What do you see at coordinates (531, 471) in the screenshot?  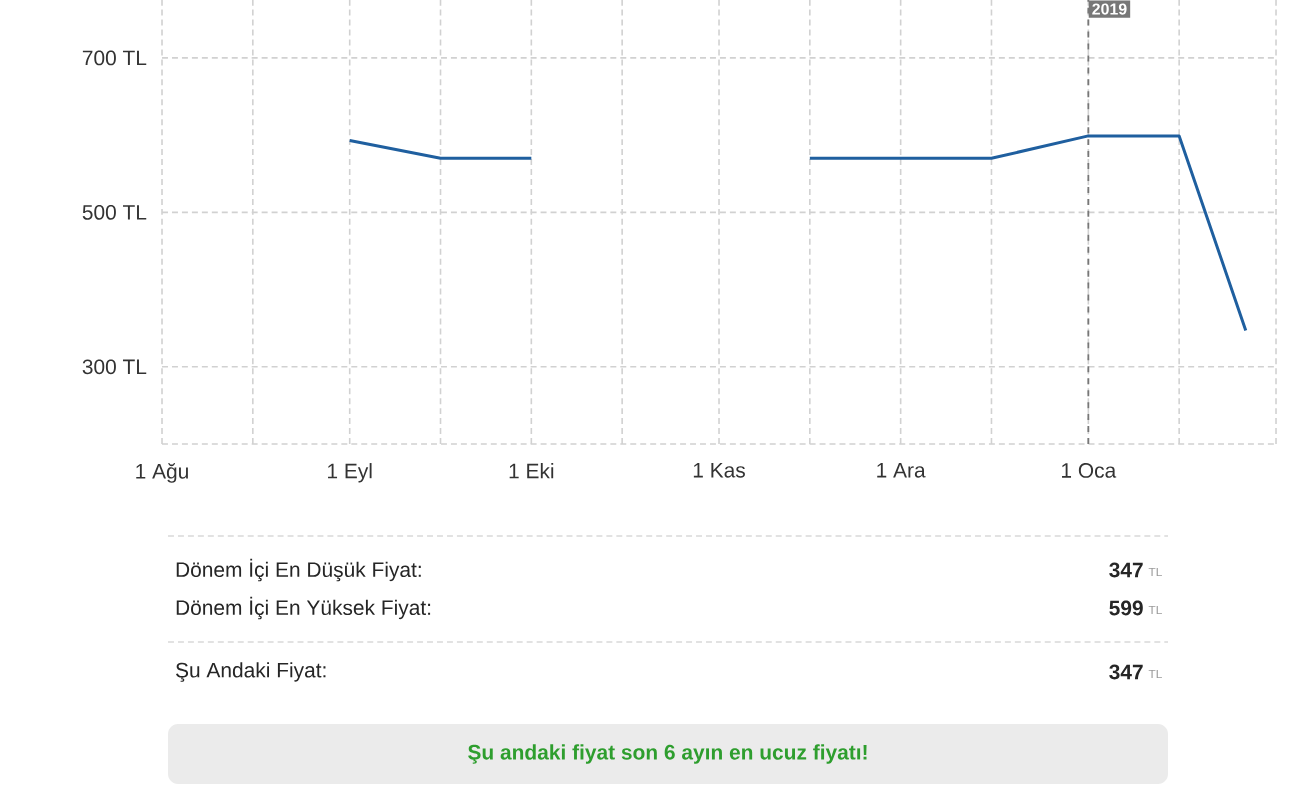 I see `x-tick-label: 1 Eki` at bounding box center [531, 471].